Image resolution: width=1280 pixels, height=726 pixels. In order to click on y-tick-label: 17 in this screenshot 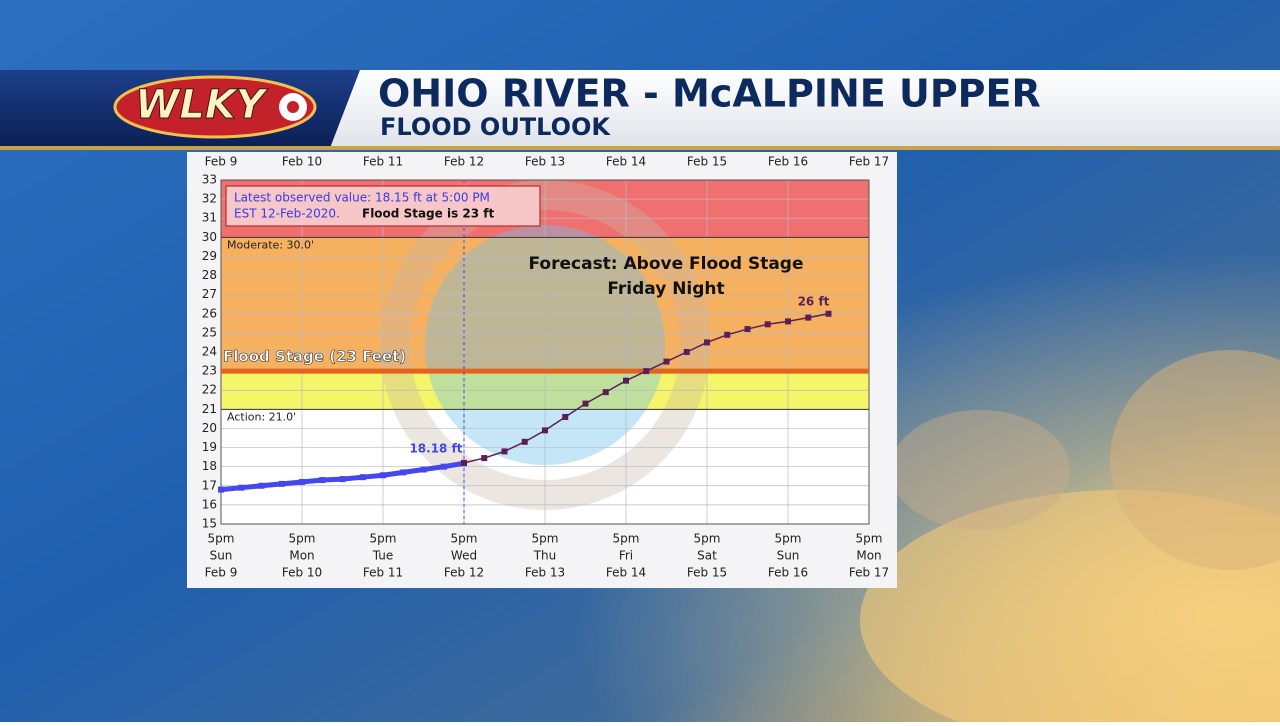, I will do `click(209, 485)`.